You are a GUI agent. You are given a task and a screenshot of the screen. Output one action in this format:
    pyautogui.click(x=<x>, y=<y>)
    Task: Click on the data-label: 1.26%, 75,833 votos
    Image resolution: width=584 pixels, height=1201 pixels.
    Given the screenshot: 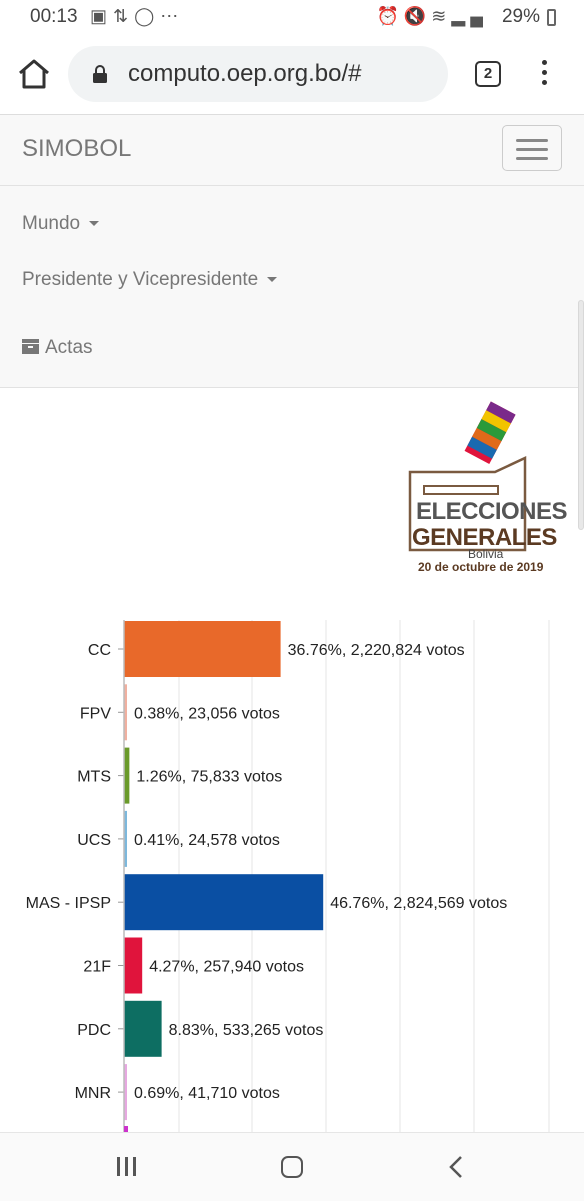 What is the action you would take?
    pyautogui.click(x=209, y=777)
    